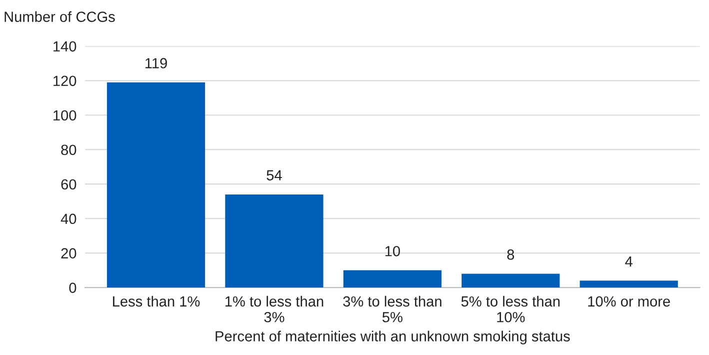 This screenshot has width=709, height=355. I want to click on x-tick-label: 5% to less than 10%, so click(510, 309).